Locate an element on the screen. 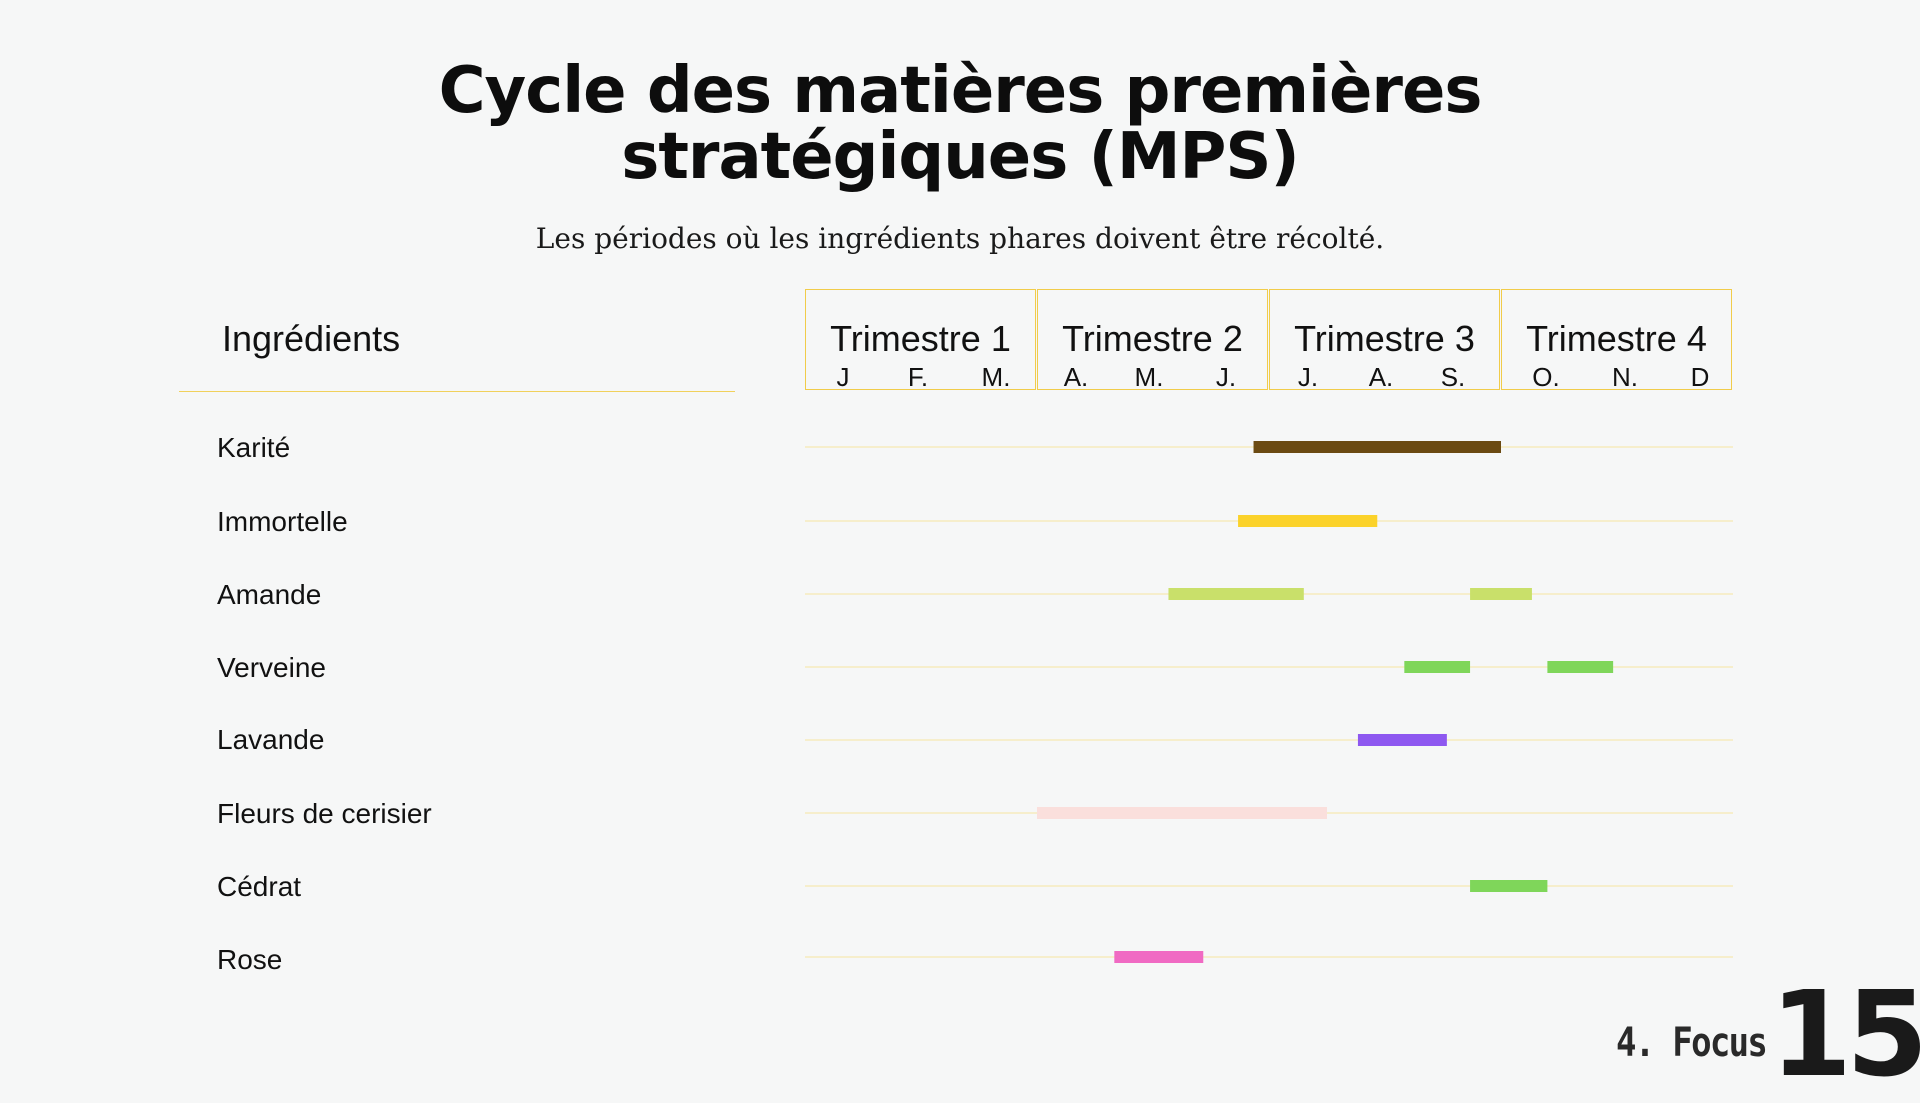  title-line-1: Cycle des matières premières is located at coordinates (960, 91).